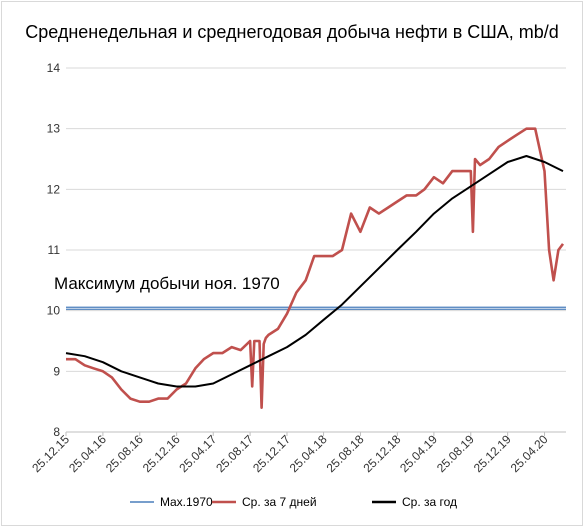 This screenshot has width=584, height=527. What do you see at coordinates (124, 453) in the screenshot?
I see `x-tick-label: 25.08.16` at bounding box center [124, 453].